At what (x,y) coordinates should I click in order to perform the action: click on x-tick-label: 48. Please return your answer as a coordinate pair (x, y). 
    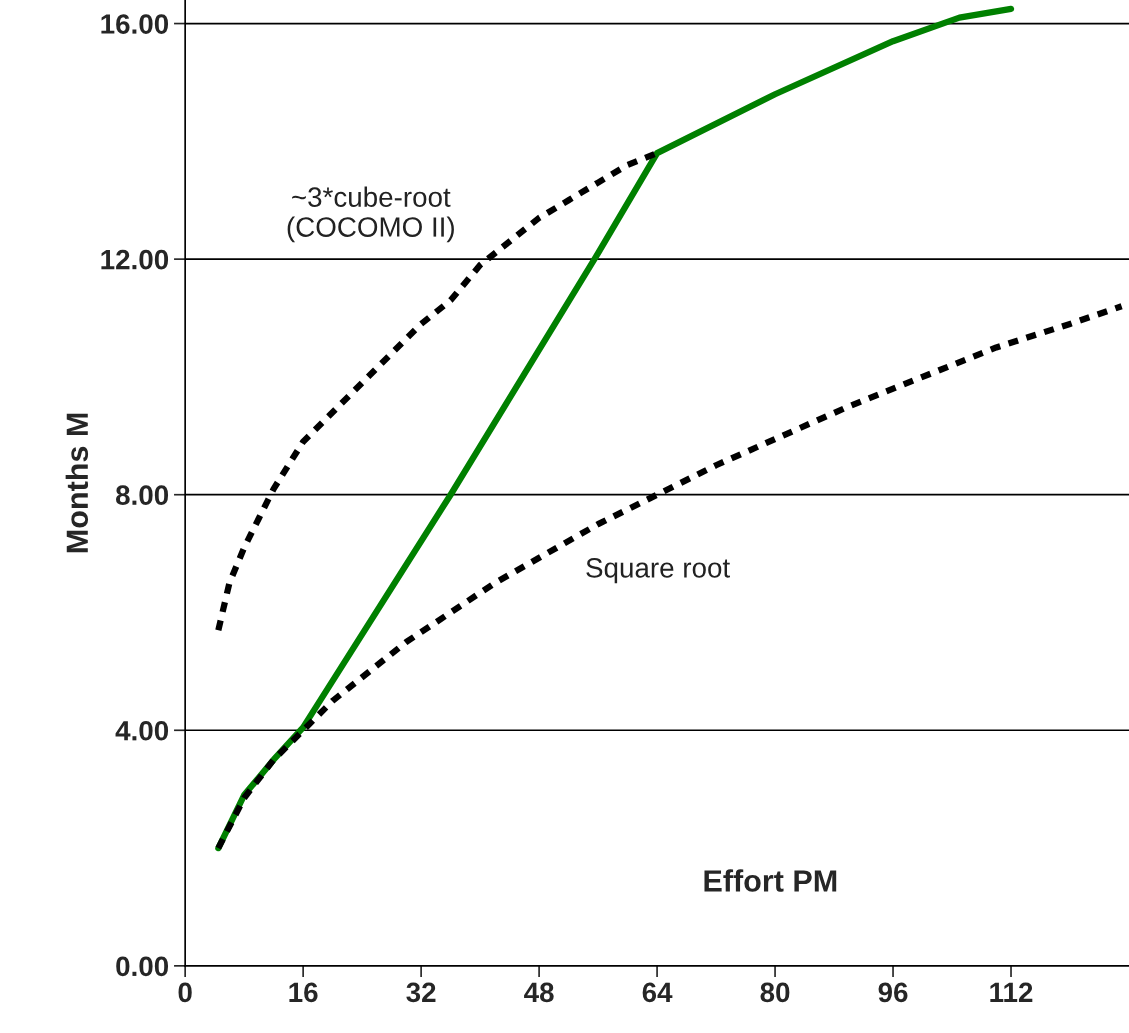
    Looking at the image, I should click on (539, 992).